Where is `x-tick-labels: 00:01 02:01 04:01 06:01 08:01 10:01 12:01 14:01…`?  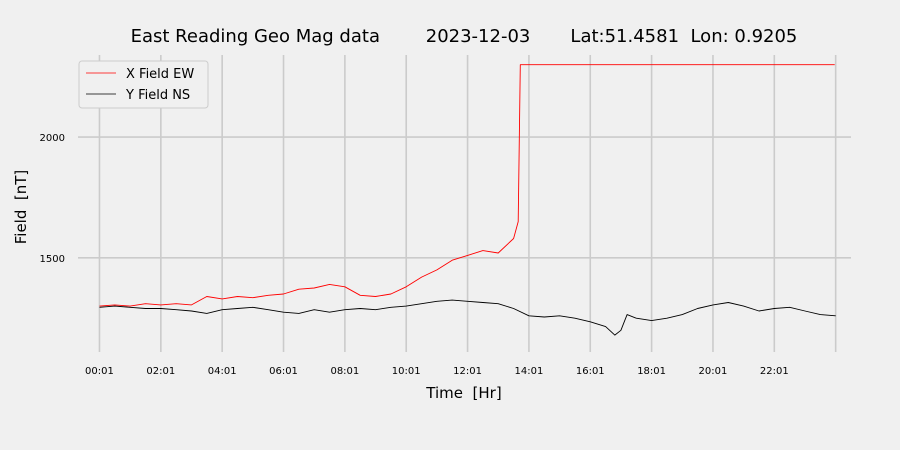 x-tick-labels: 00:01 02:01 04:01 06:01 08:01 10:01 12:01 14:01… is located at coordinates (437, 371).